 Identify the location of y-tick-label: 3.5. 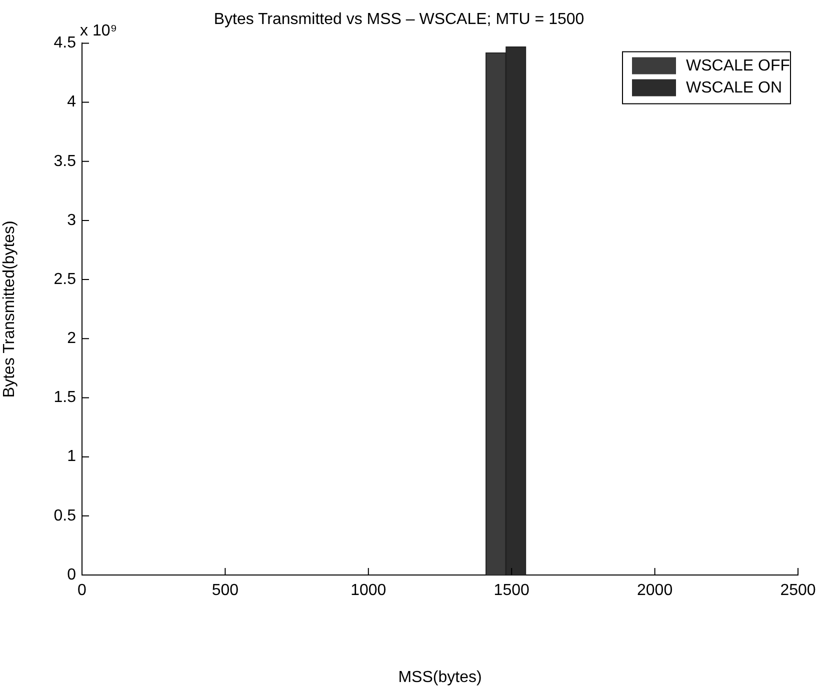
(65, 161).